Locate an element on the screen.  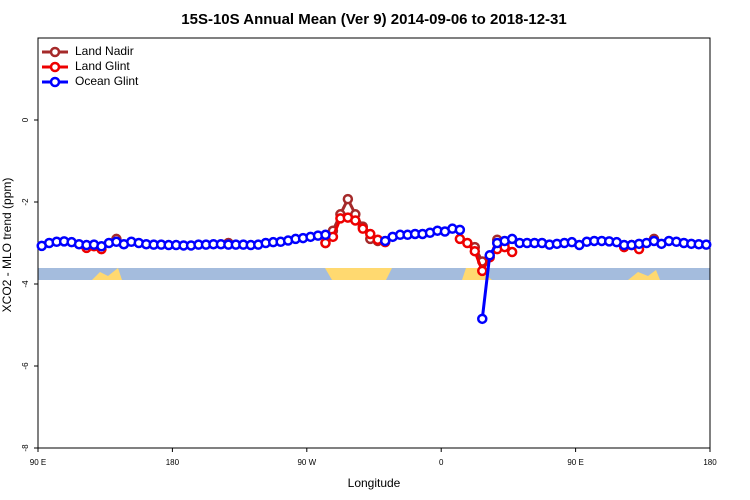
map-strip is located at coordinates (374, 274).